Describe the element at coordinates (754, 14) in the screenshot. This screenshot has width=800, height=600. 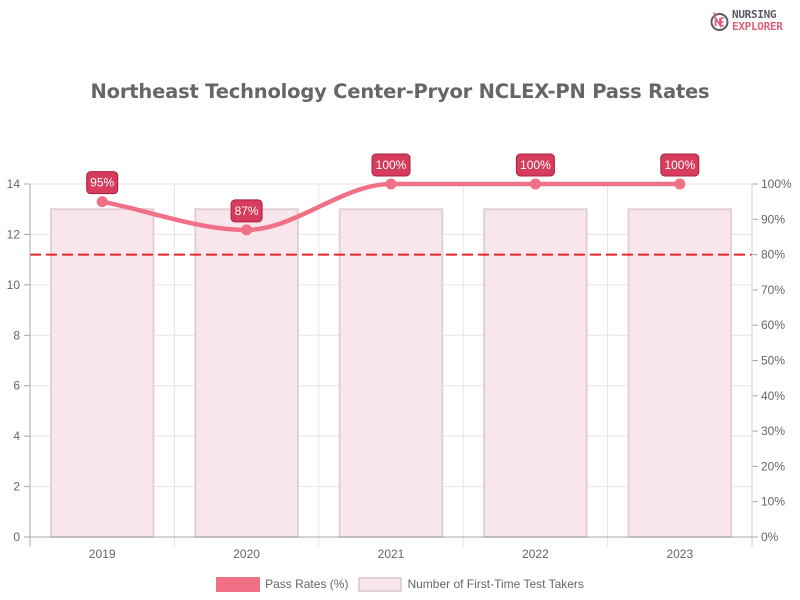
I see `logo-line1: NURSING` at that location.